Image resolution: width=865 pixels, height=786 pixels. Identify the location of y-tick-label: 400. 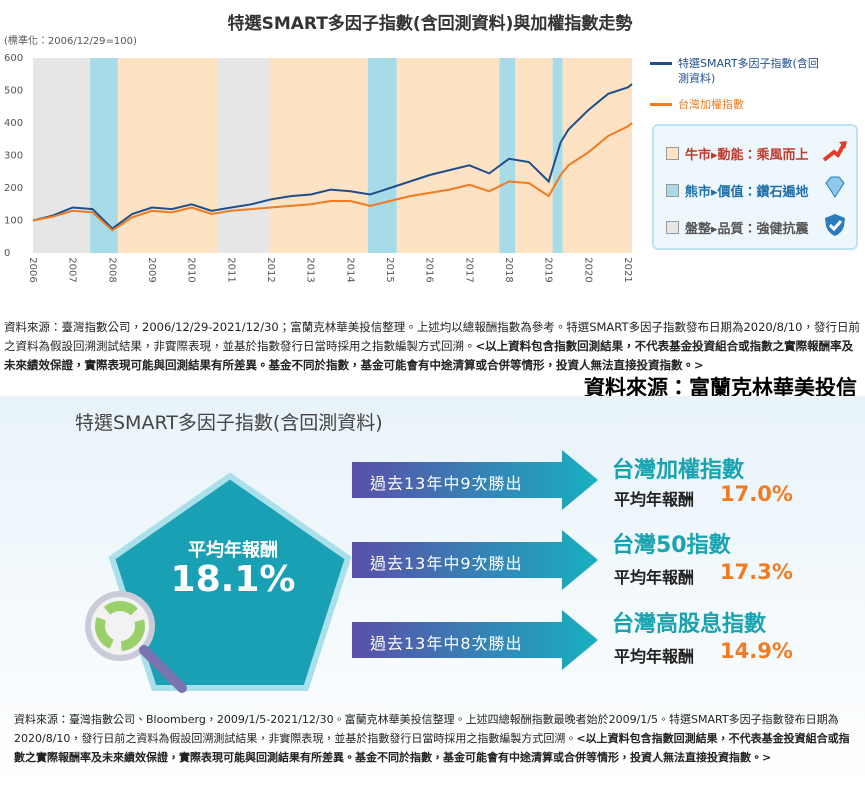
(13, 123).